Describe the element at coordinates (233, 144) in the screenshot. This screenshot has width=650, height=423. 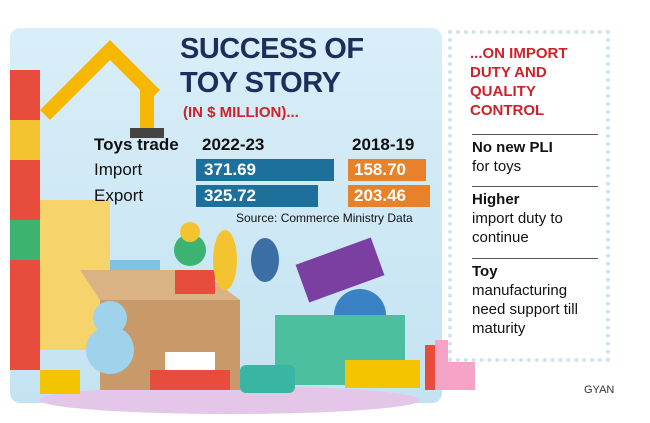
I see `table-header: 2022-23` at that location.